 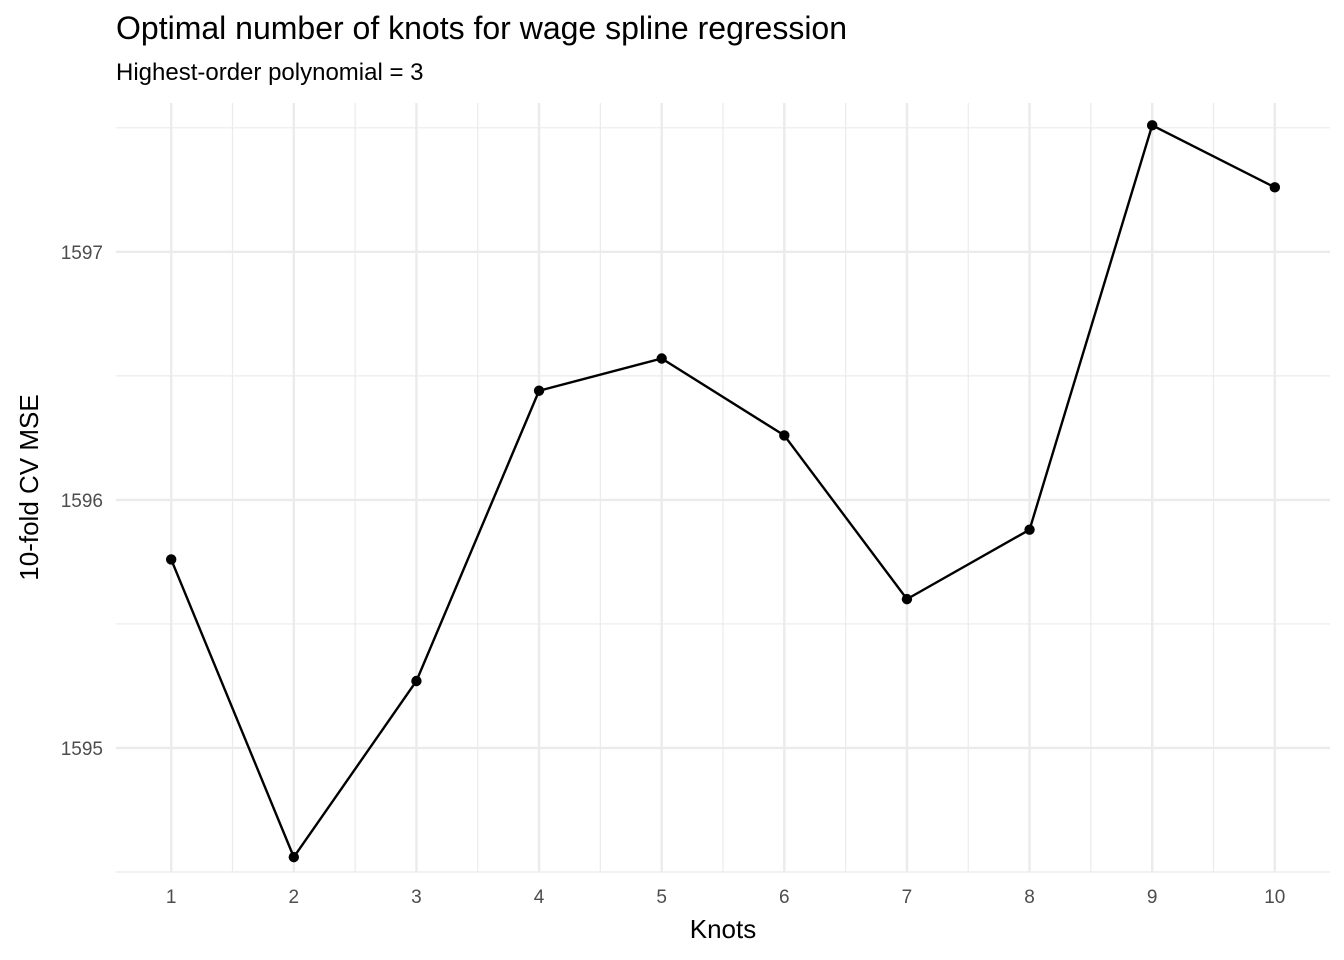 I want to click on x-tick-label: 1, so click(x=171, y=897).